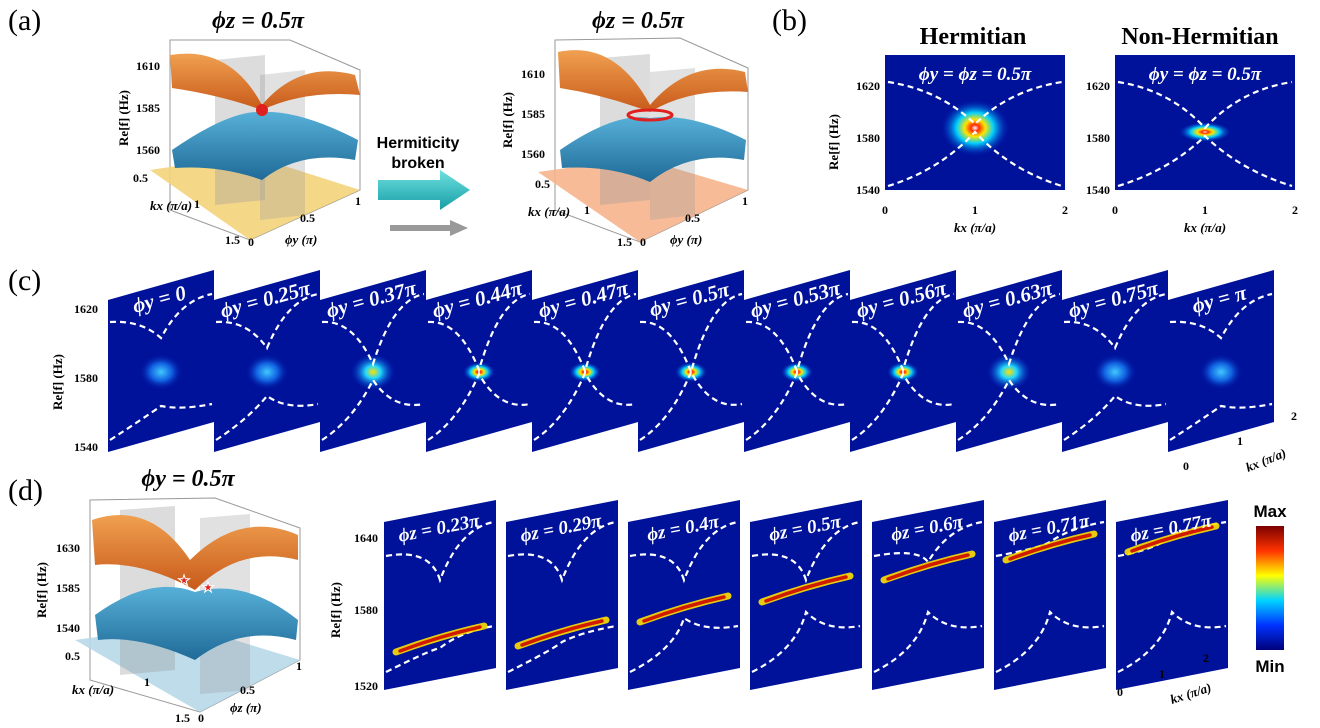 The image size is (1320, 728). Describe the element at coordinates (1172, 595) in the screenshot. I see `phi-z-map: ϕz = 0.77π` at that location.